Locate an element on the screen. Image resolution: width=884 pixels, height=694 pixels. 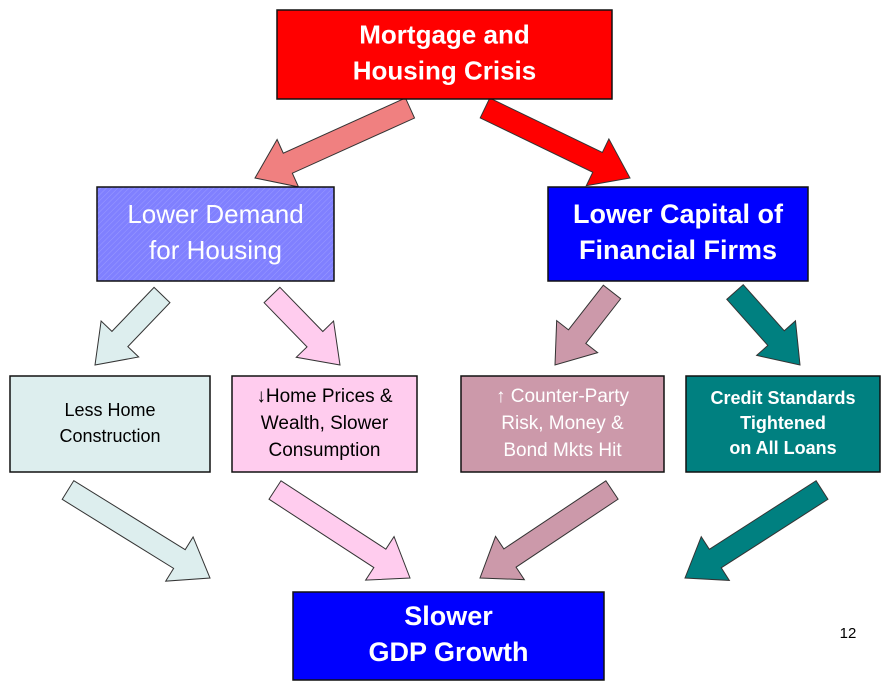
node-label: Lower Capital of is located at coordinates (678, 214).